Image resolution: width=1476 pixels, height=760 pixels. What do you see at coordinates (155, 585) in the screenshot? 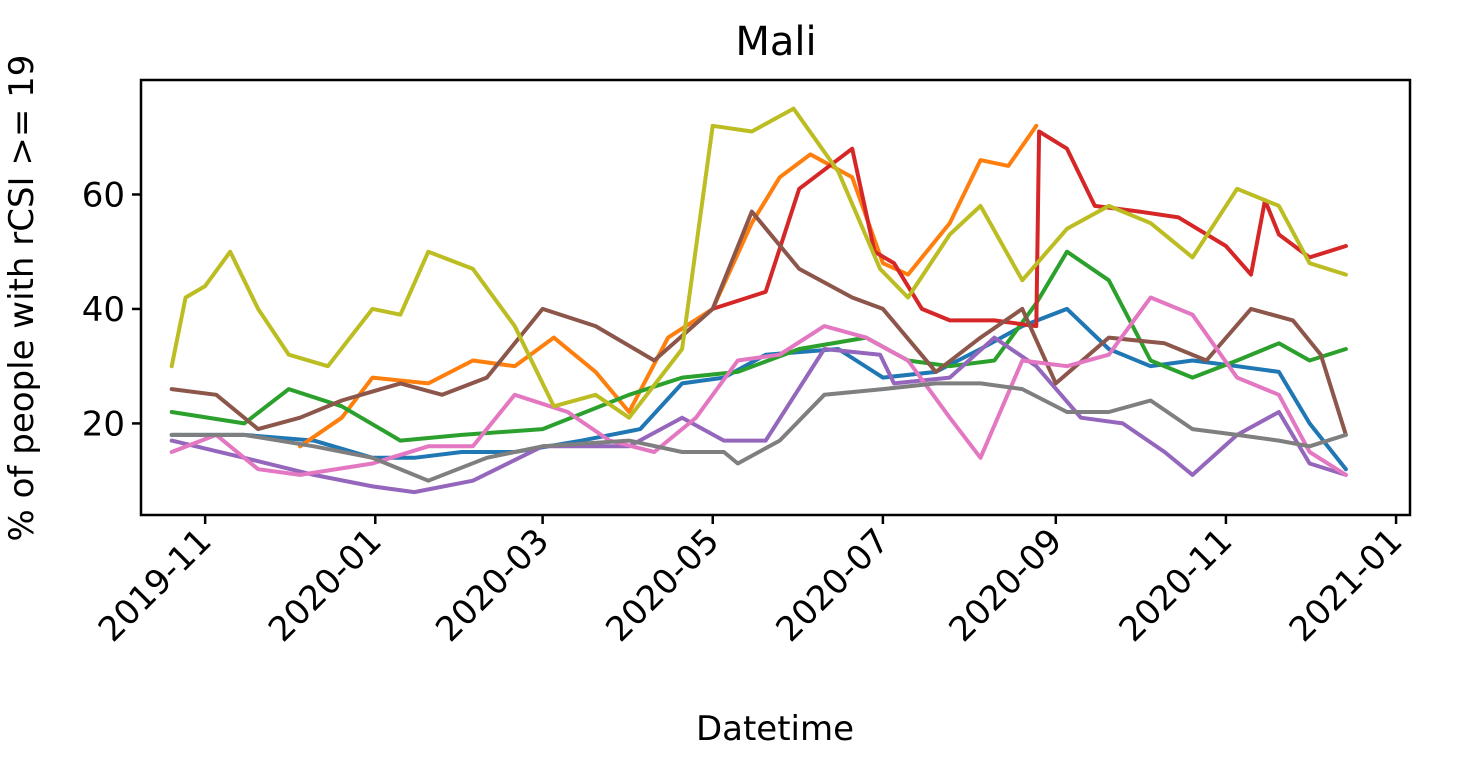
I see `x-tick-label: 2019-11` at bounding box center [155, 585].